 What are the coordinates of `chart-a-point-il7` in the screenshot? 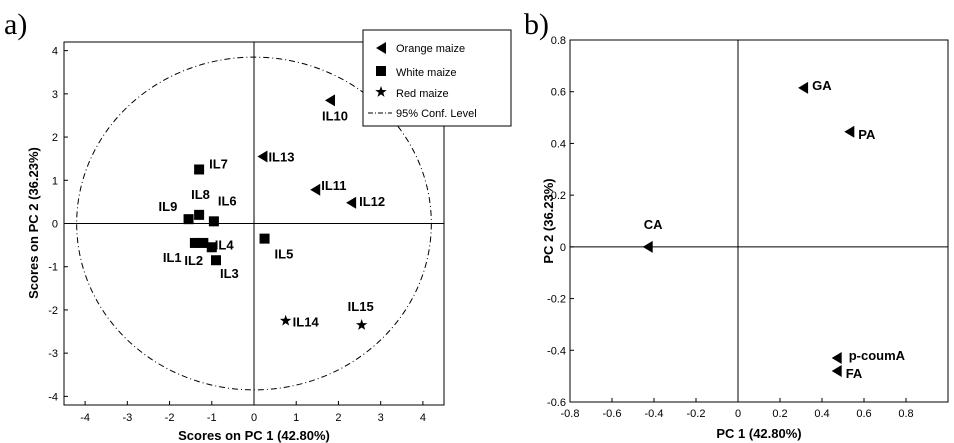 It's located at (199, 169).